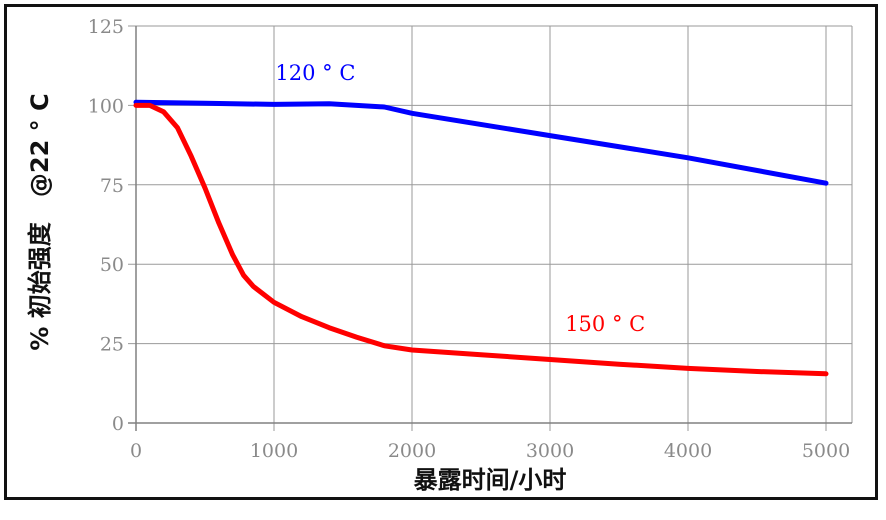 The height and width of the screenshot is (520, 886). I want to click on x-tick-label: 5000, so click(826, 451).